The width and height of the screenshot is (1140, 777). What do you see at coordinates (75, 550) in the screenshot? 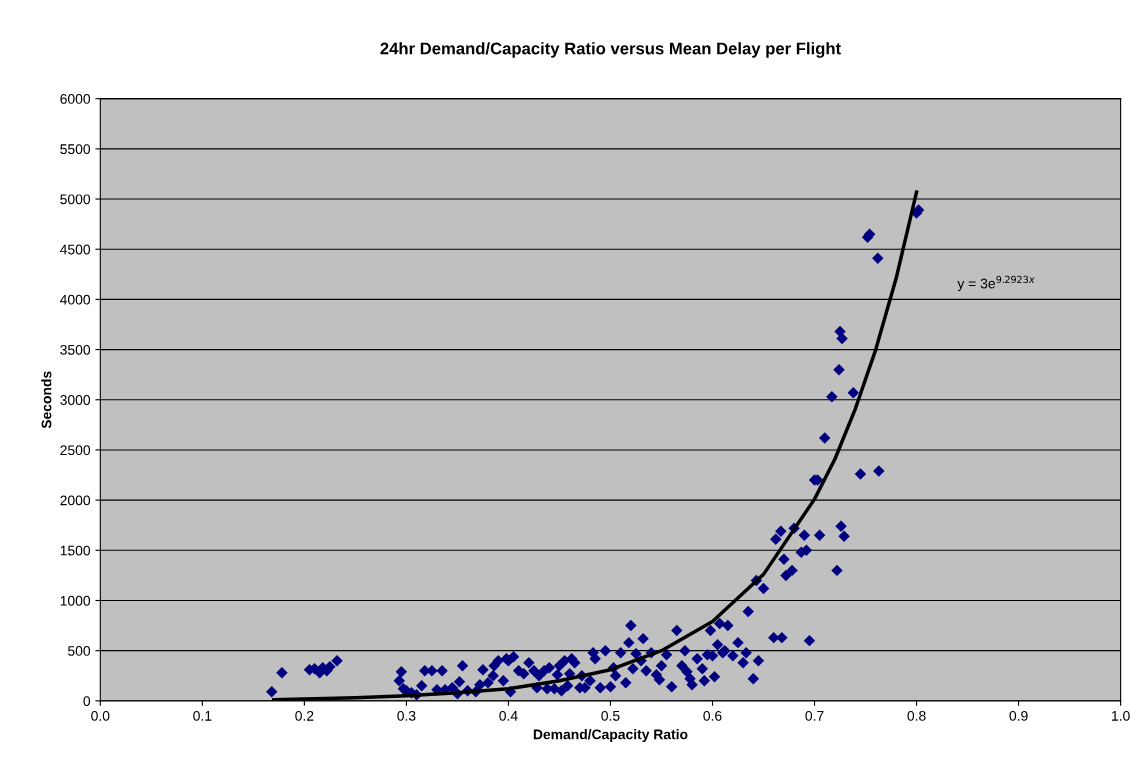
I see `y-tick-label: 1500` at bounding box center [75, 550].